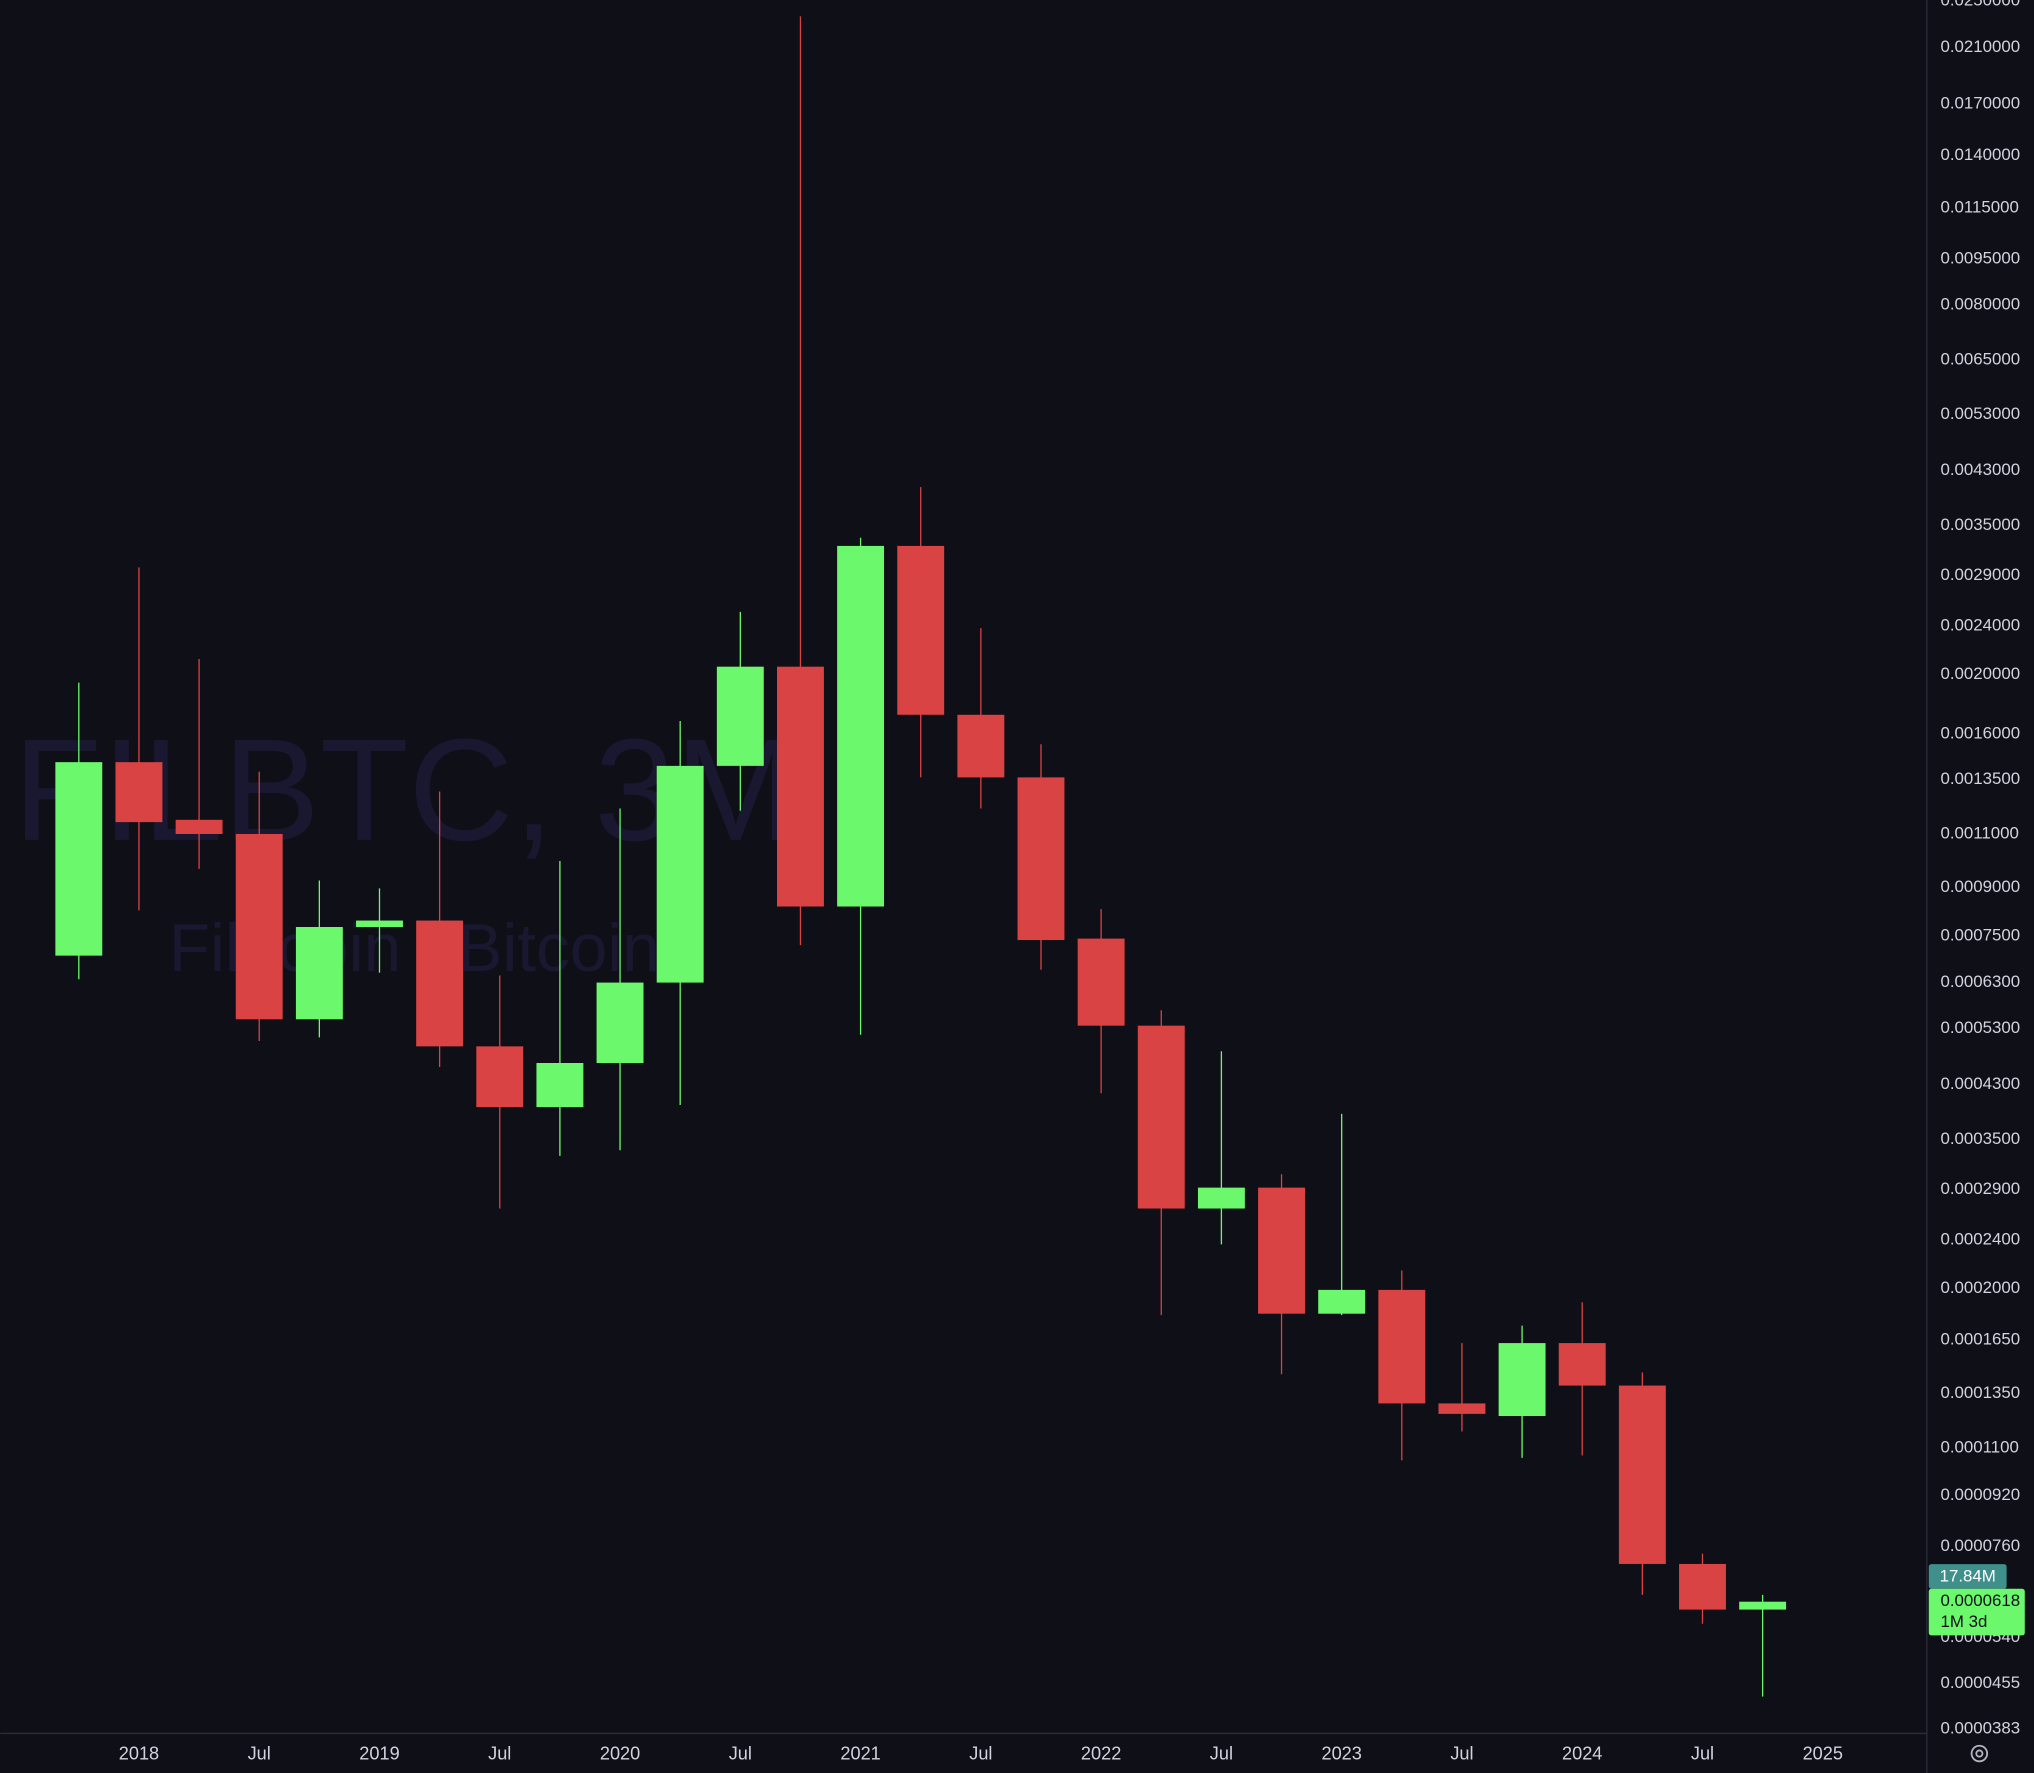 Image resolution: width=2034 pixels, height=1773 pixels. I want to click on y-tick-label: 0.0020000, so click(1980, 673).